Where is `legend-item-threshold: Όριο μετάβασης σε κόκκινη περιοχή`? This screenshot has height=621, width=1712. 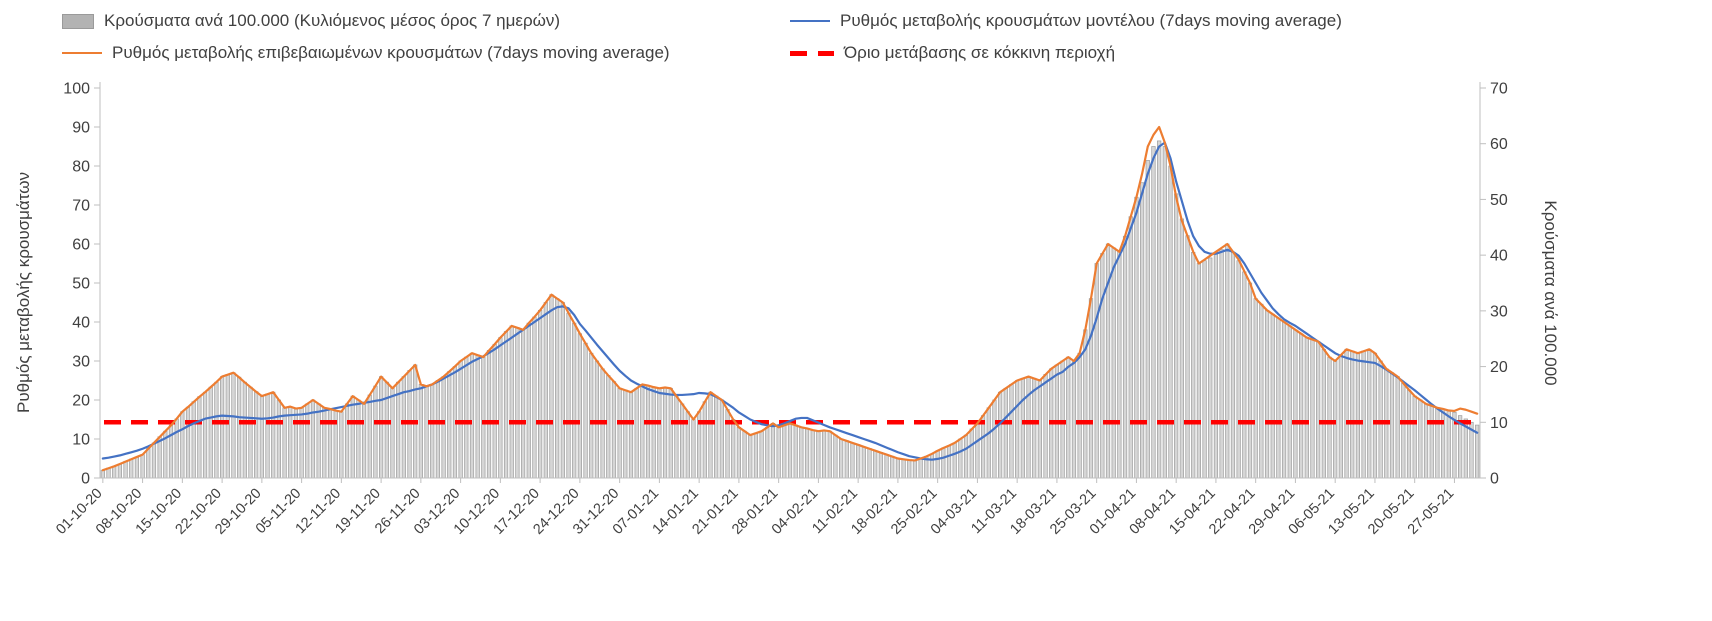
legend-item-threshold: Όριο μετάβασης σε κόκκινη περιοχή is located at coordinates (952, 53).